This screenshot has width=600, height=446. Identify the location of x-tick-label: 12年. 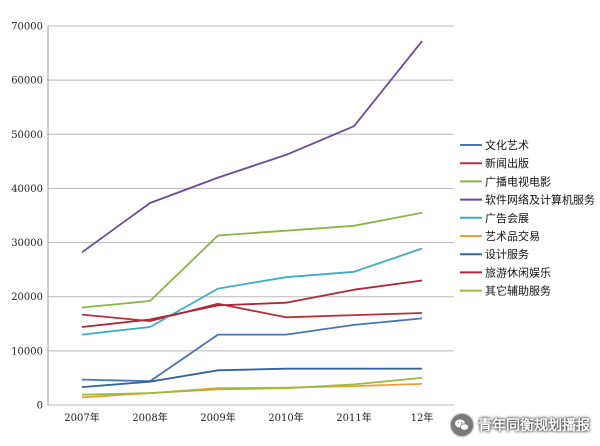
(422, 417).